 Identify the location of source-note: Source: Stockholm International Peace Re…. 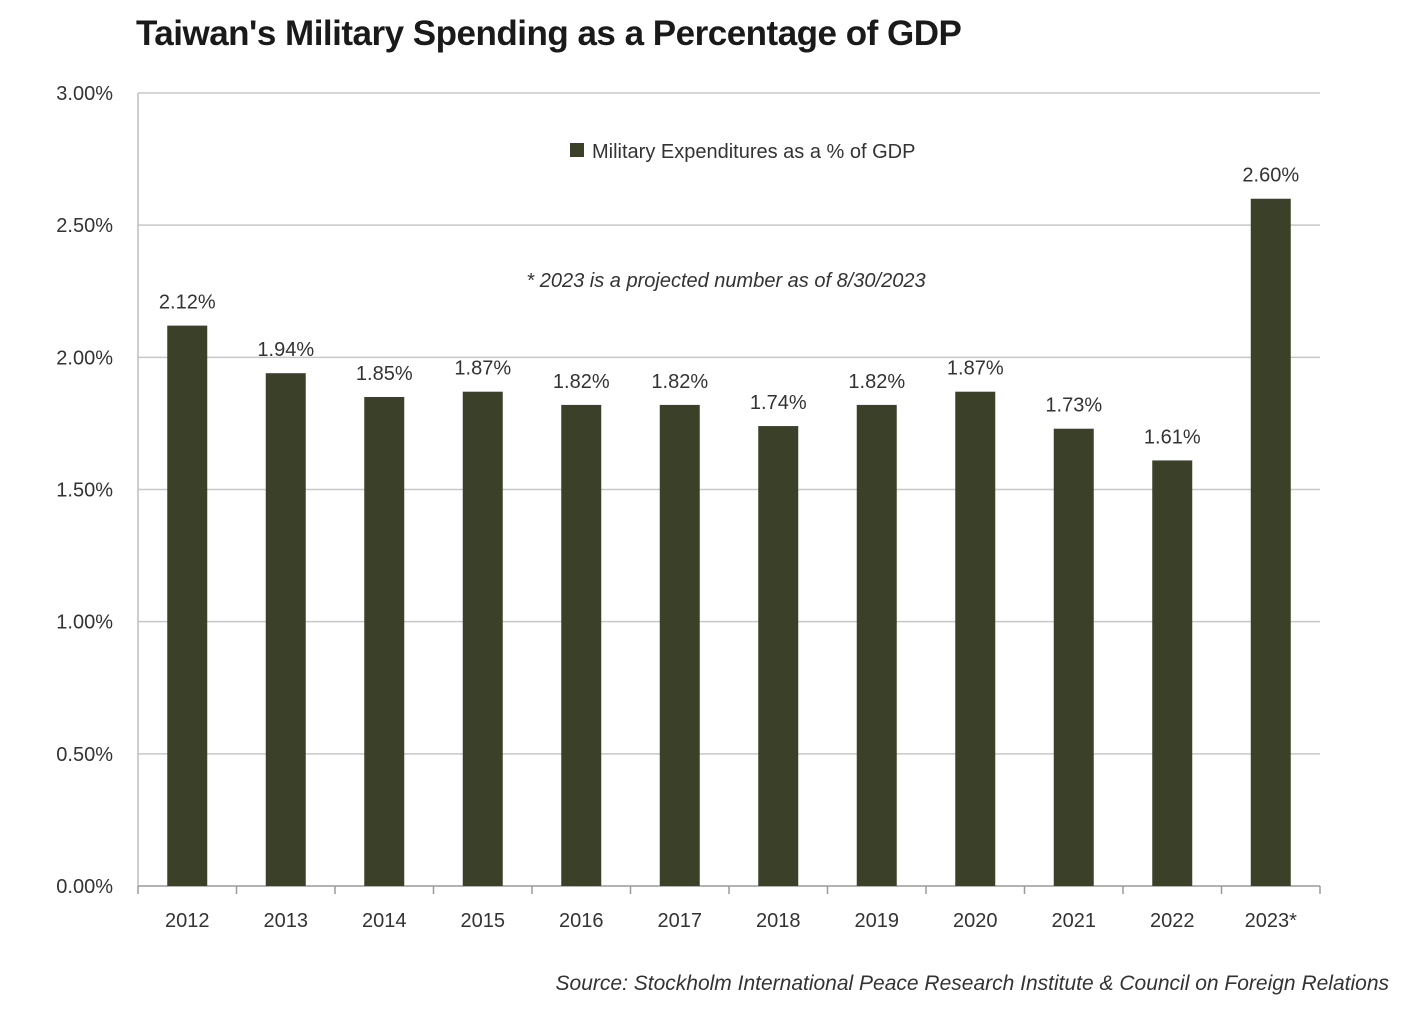
(972, 983).